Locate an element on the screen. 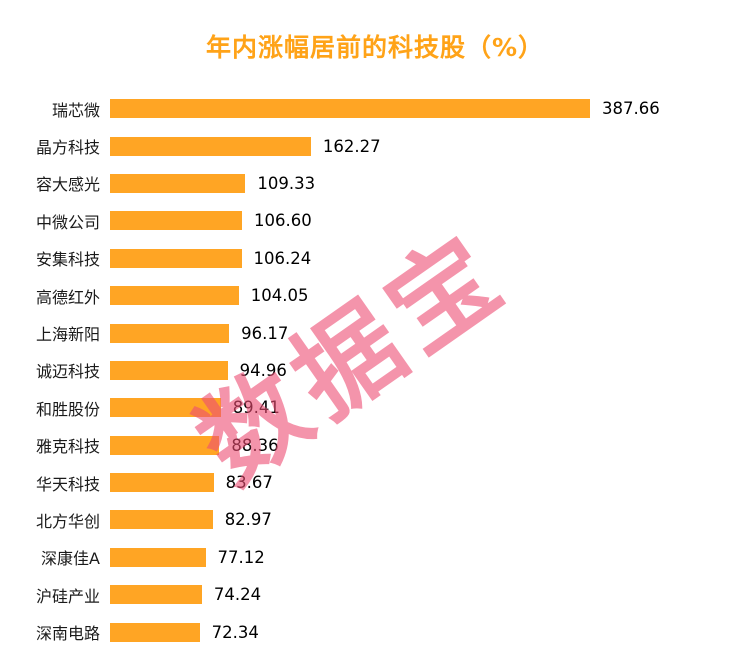 The width and height of the screenshot is (750, 672). bar-area: 88.36 is located at coordinates (194, 445).